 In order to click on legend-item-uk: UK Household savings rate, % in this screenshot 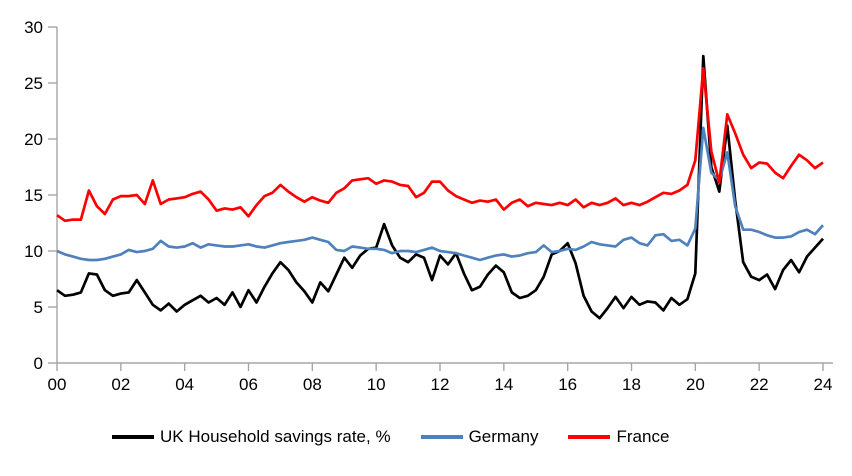, I will do `click(251, 436)`.